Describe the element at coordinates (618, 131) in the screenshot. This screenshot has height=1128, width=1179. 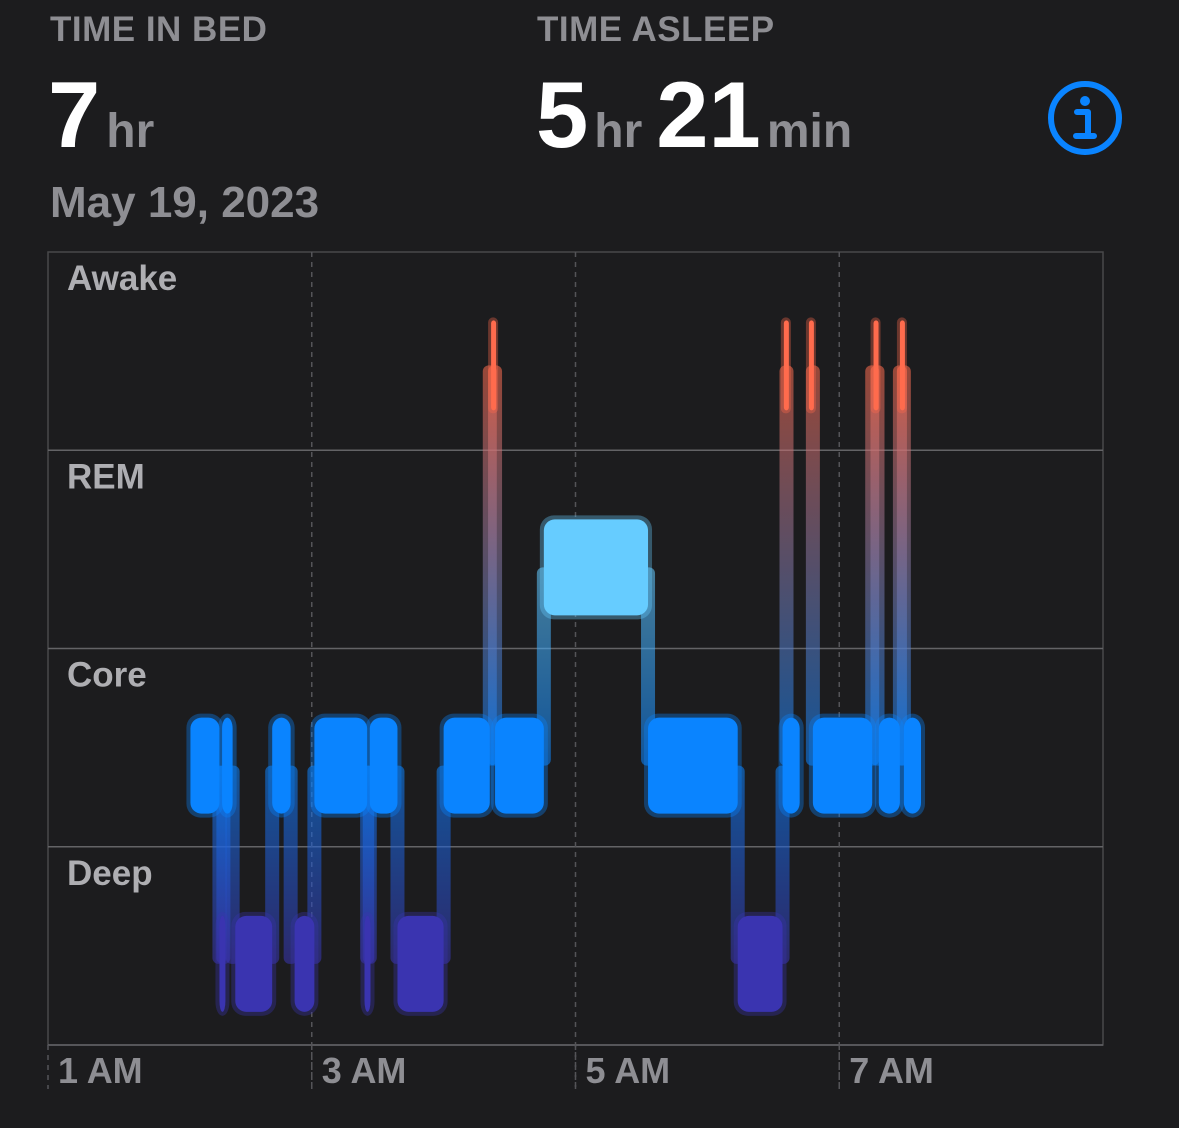
I see `time-asleep-hours-unit: hr` at that location.